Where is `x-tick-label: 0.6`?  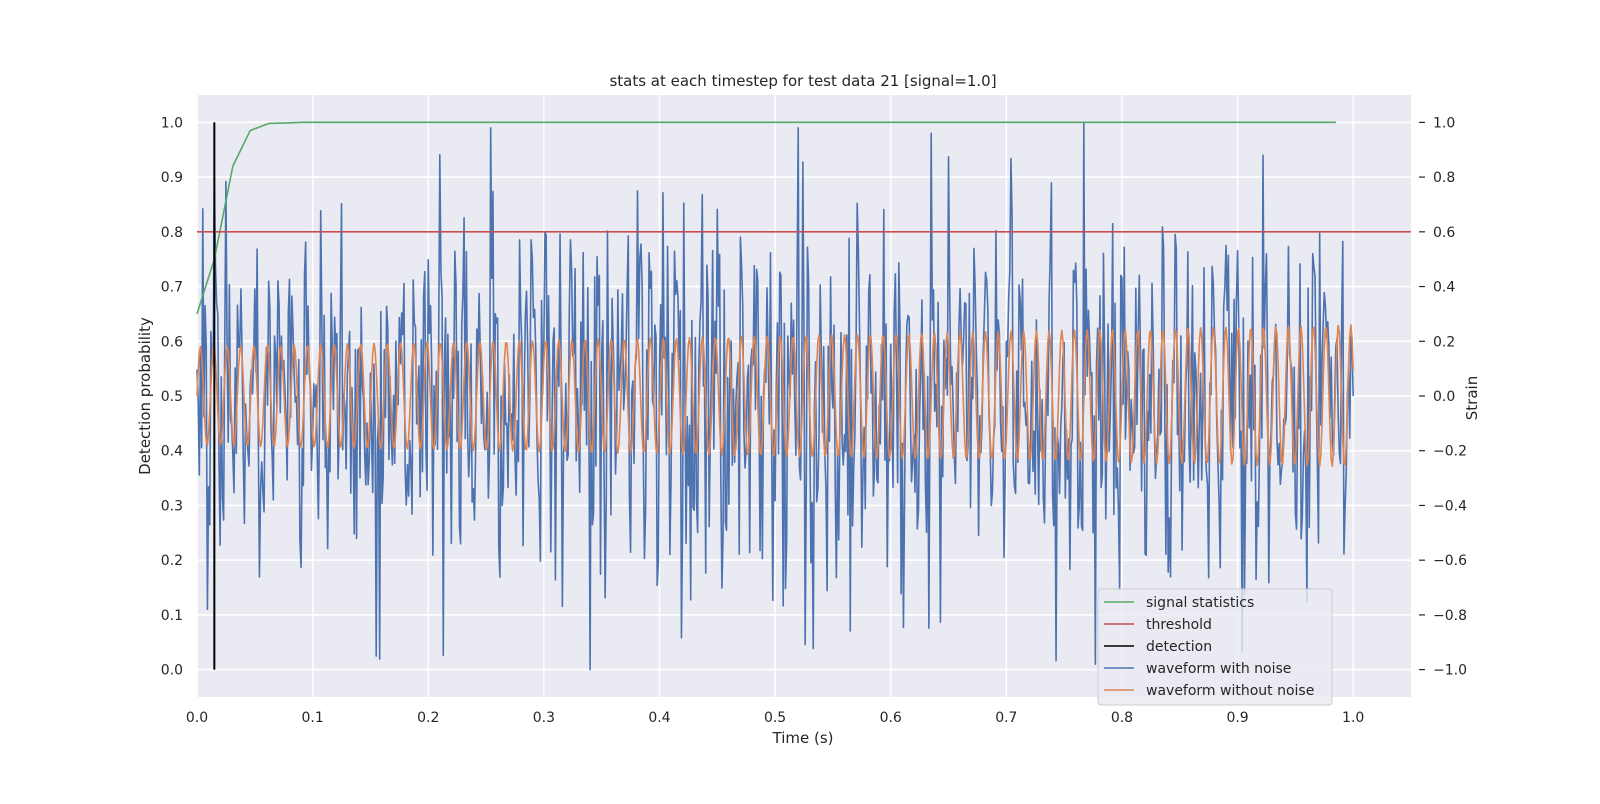
x-tick-label: 0.6 is located at coordinates (891, 718).